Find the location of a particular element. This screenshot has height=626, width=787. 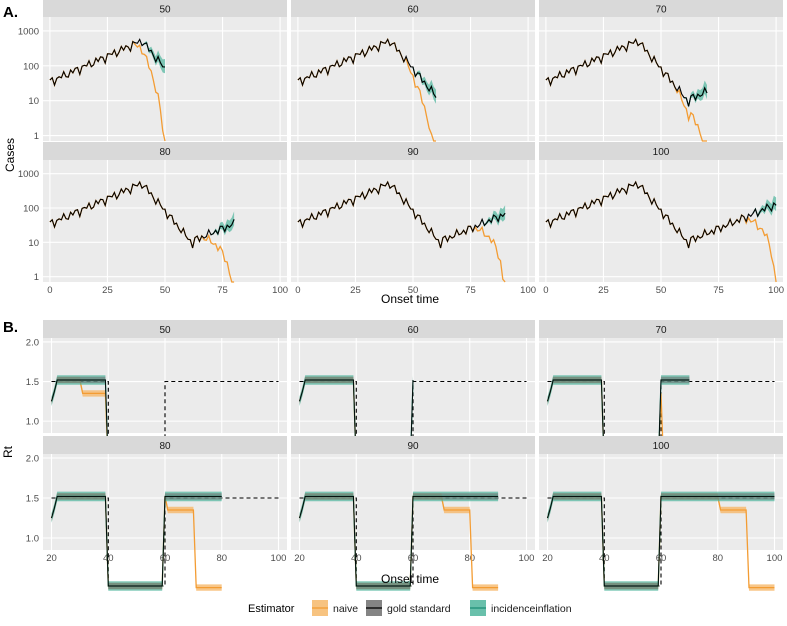

facet-b-60: 60 is located at coordinates (413, 408).